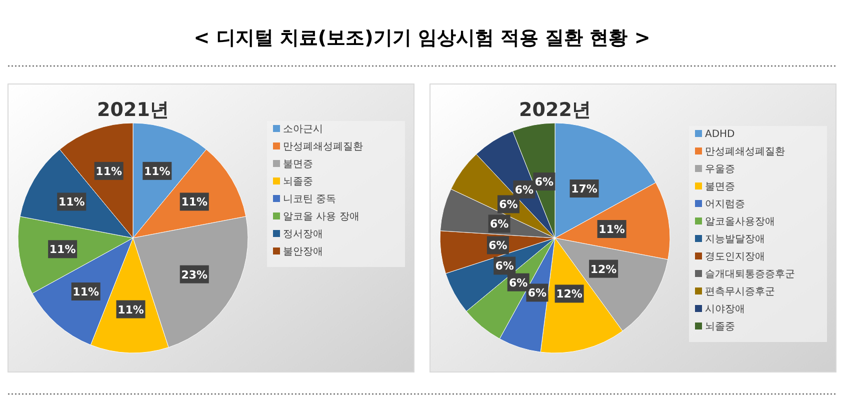 The image size is (844, 404). Describe the element at coordinates (309, 199) in the screenshot. I see `legend-label: 니코틴 중독` at that location.